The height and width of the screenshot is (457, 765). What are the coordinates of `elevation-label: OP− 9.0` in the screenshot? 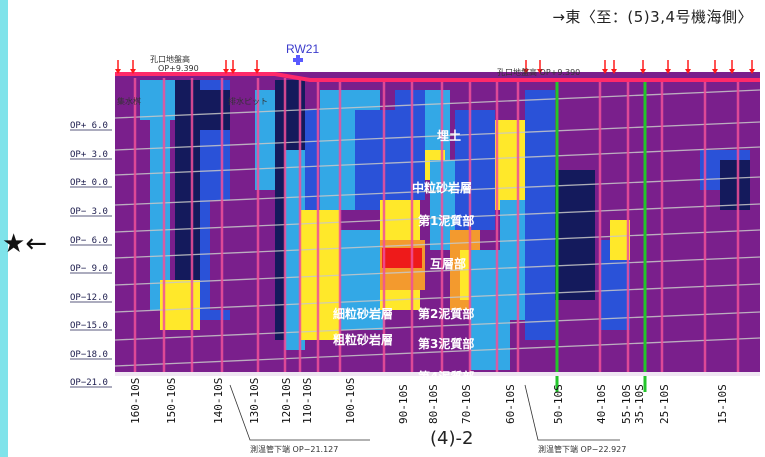 It's located at (89, 269).